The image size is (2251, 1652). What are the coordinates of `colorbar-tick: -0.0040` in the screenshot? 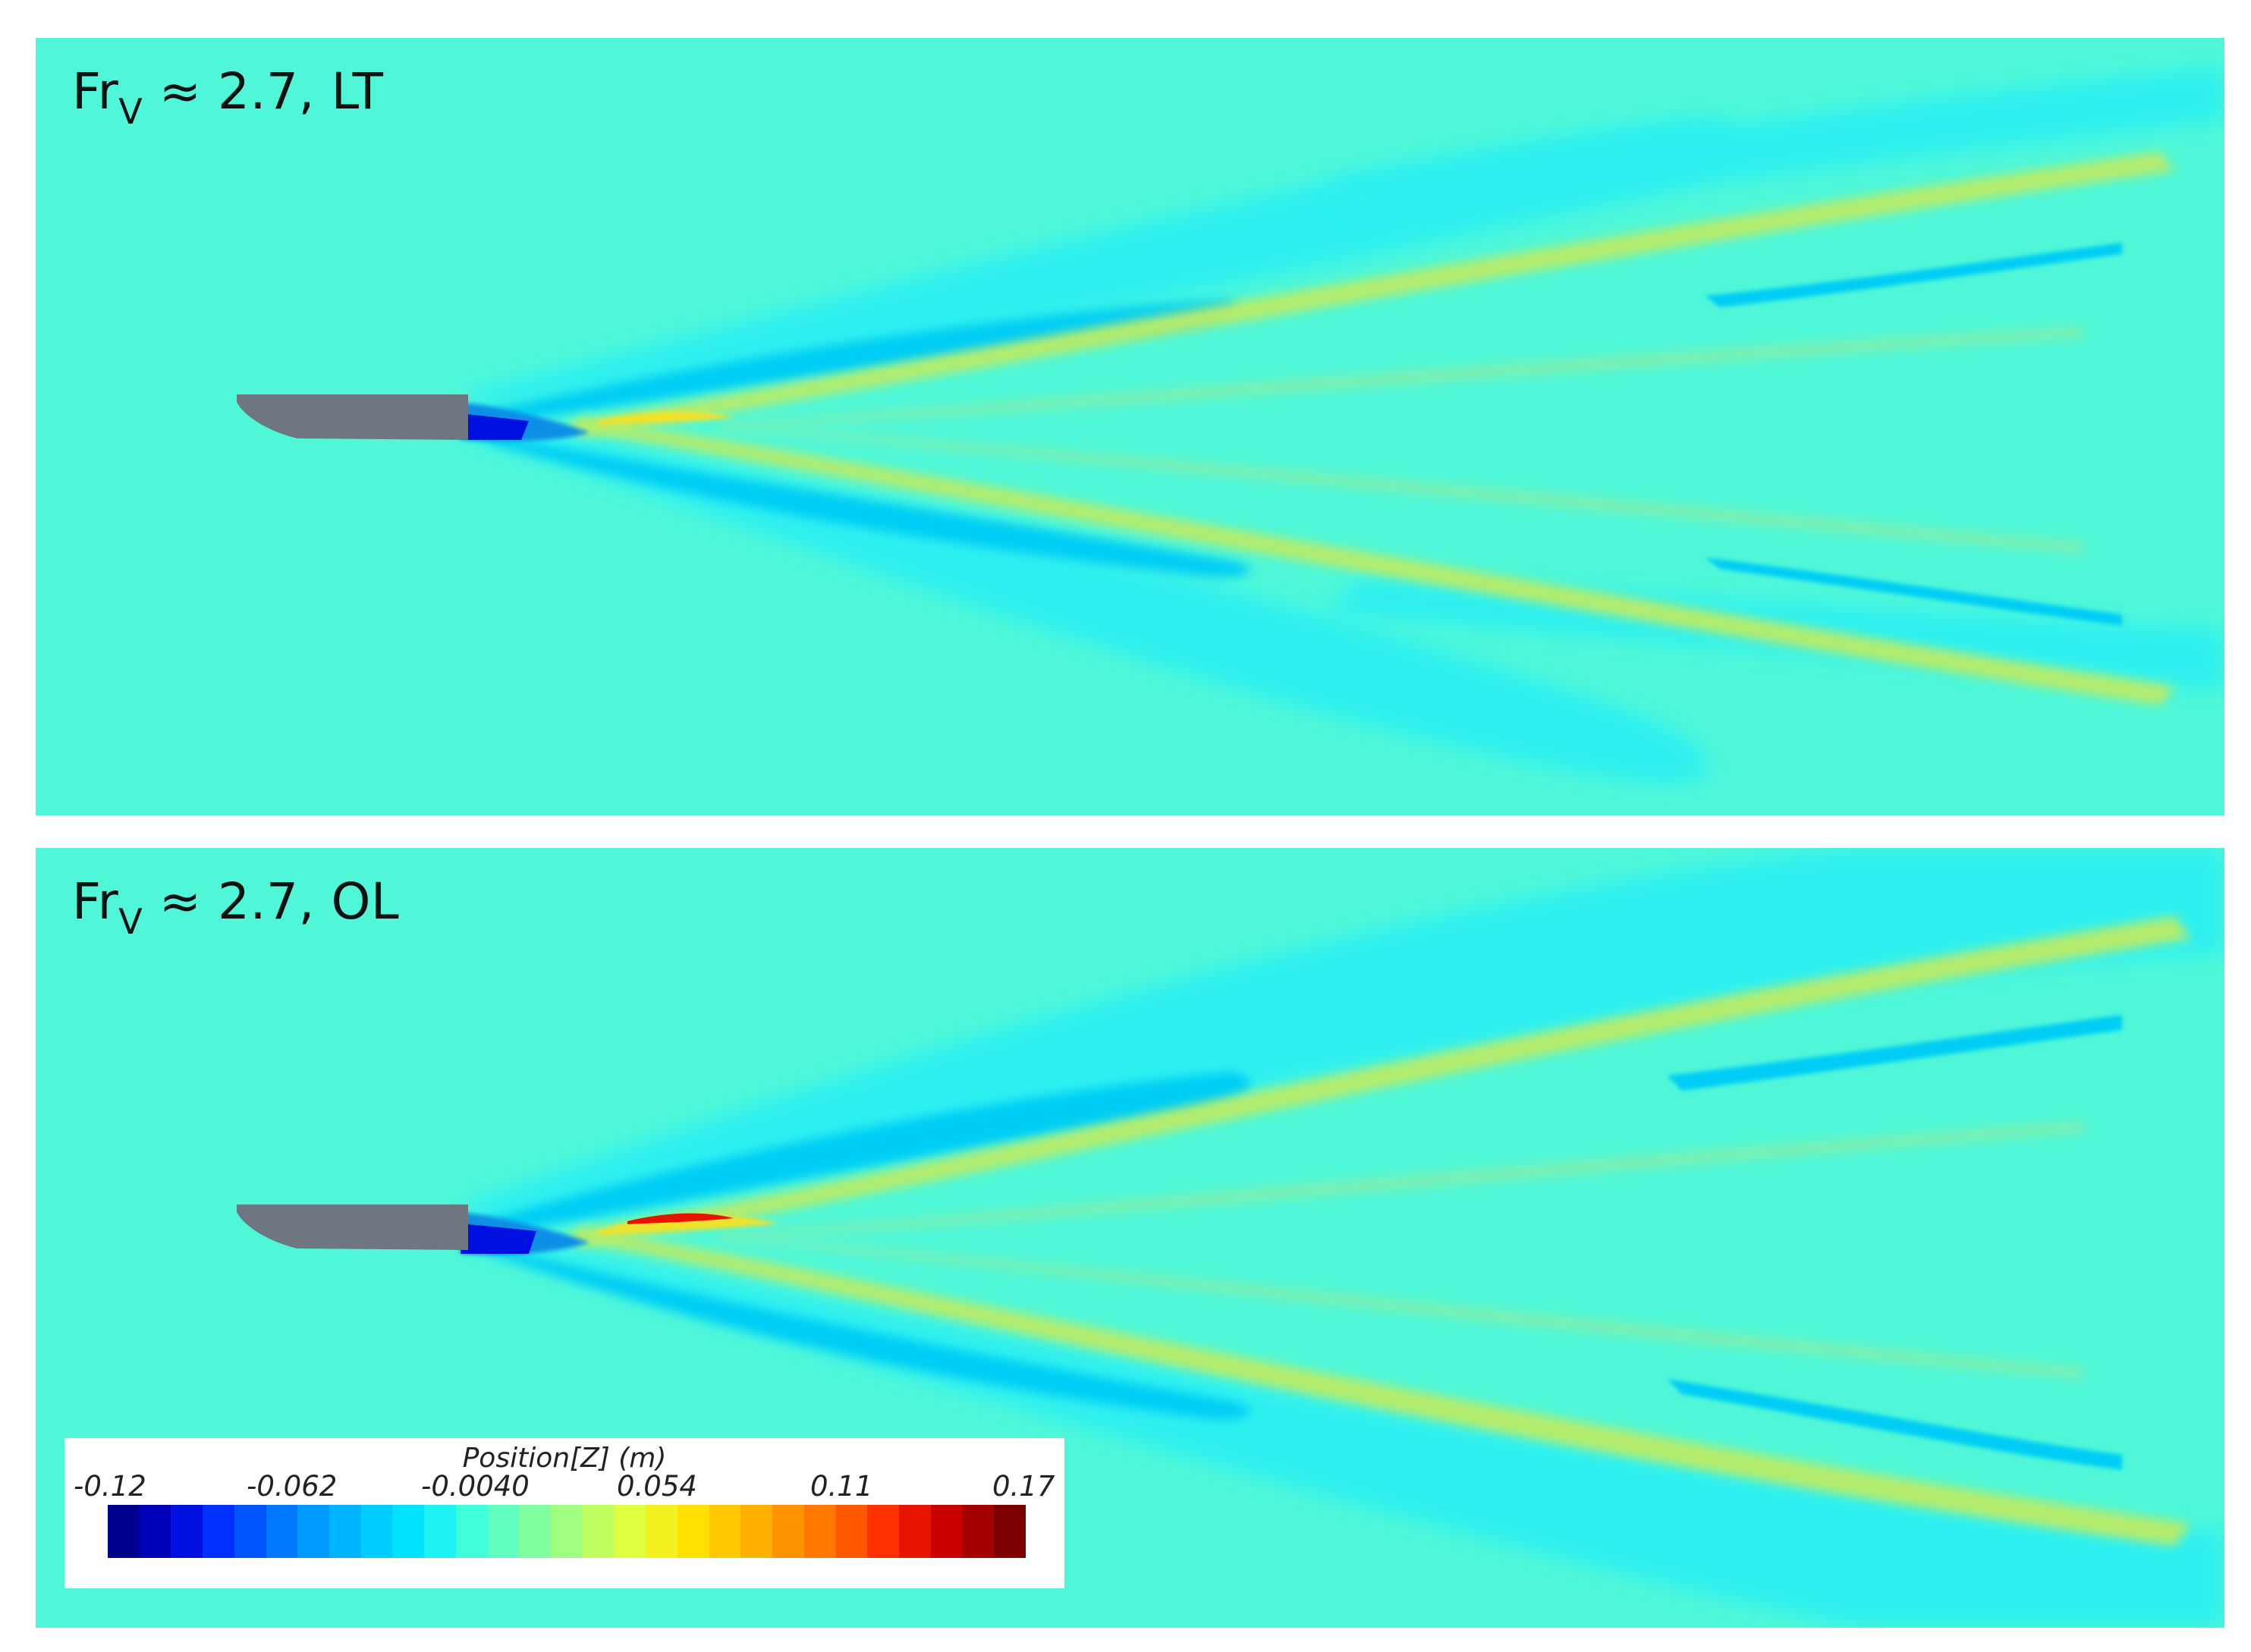 It's located at (475, 1487).